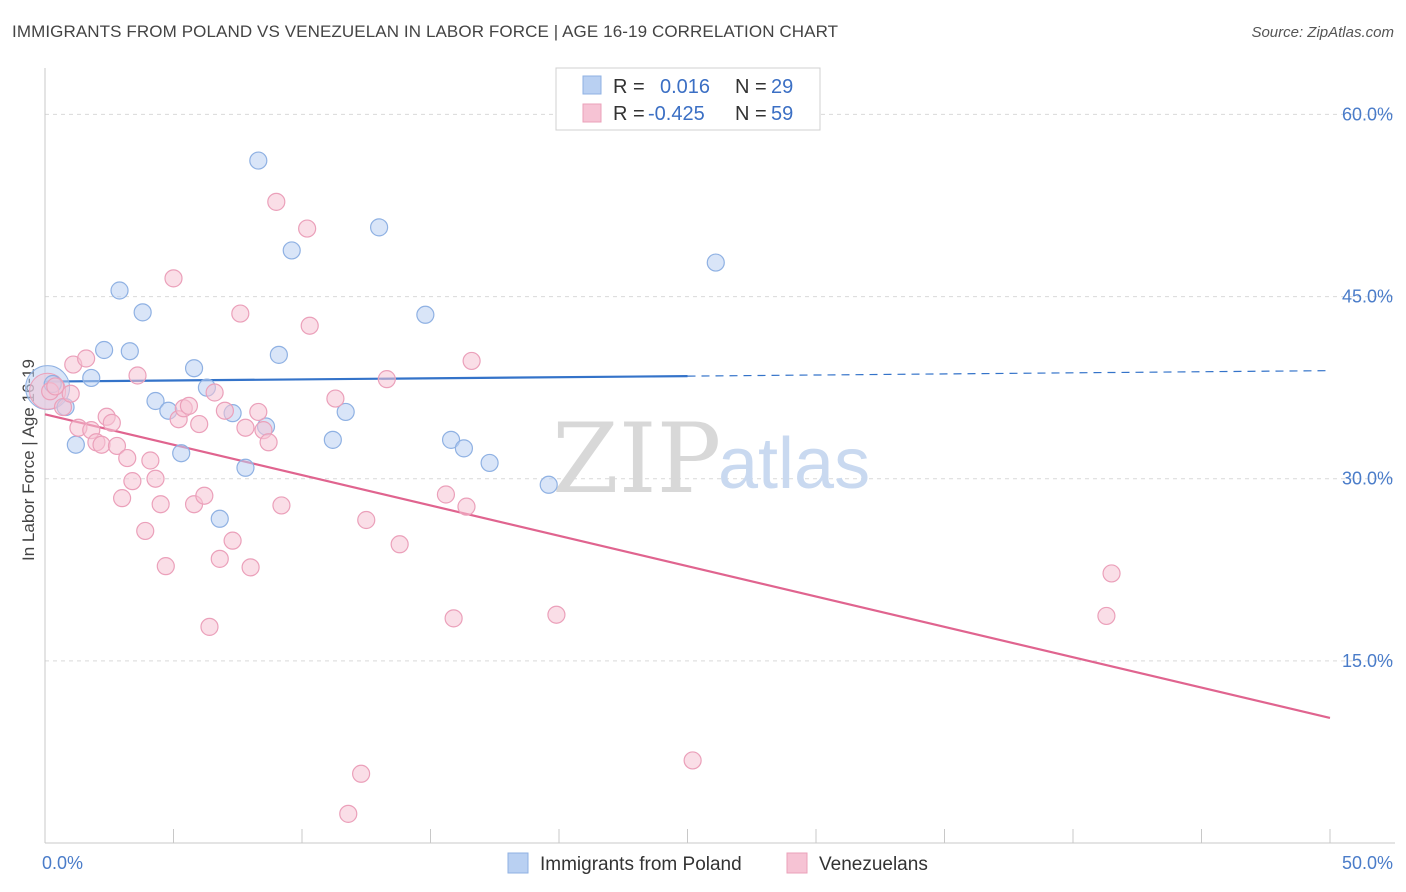 The width and height of the screenshot is (1406, 892). I want to click on series-legend: Immigrants from Poland Venezuelans, so click(717, 863).